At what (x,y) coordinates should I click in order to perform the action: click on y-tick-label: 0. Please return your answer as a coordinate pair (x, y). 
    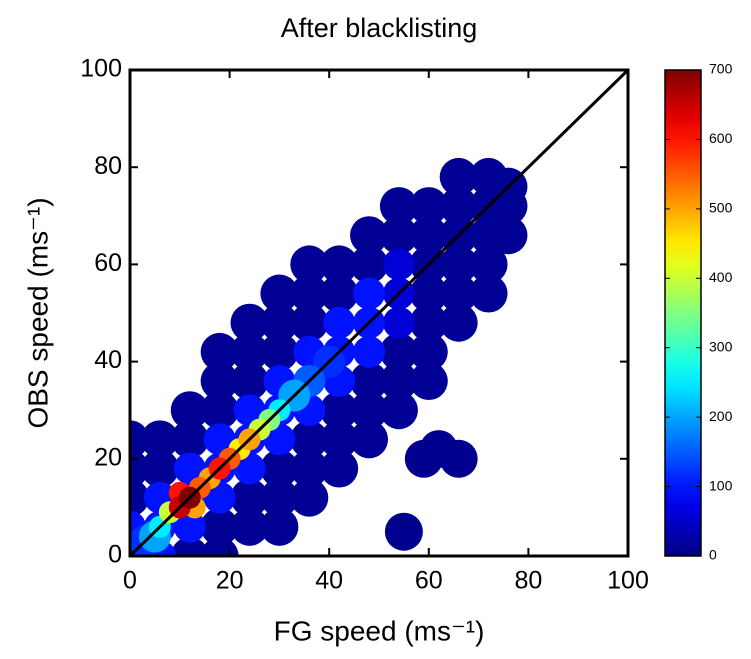
    Looking at the image, I should click on (115, 555).